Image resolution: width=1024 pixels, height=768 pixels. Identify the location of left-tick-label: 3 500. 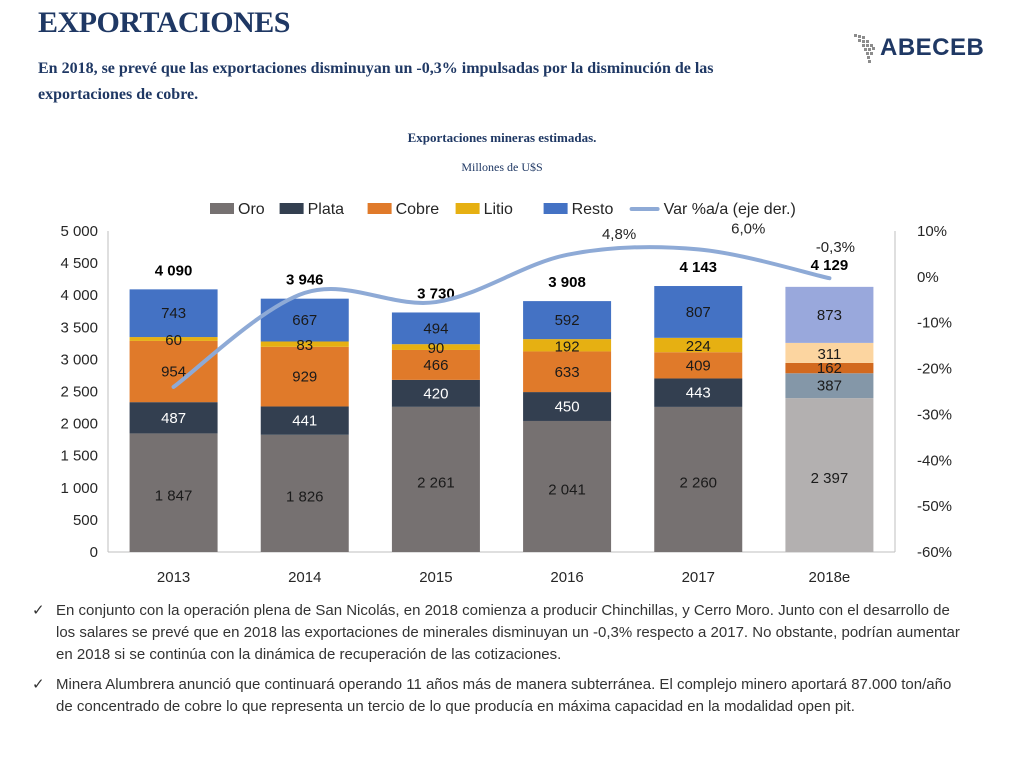
(79, 327).